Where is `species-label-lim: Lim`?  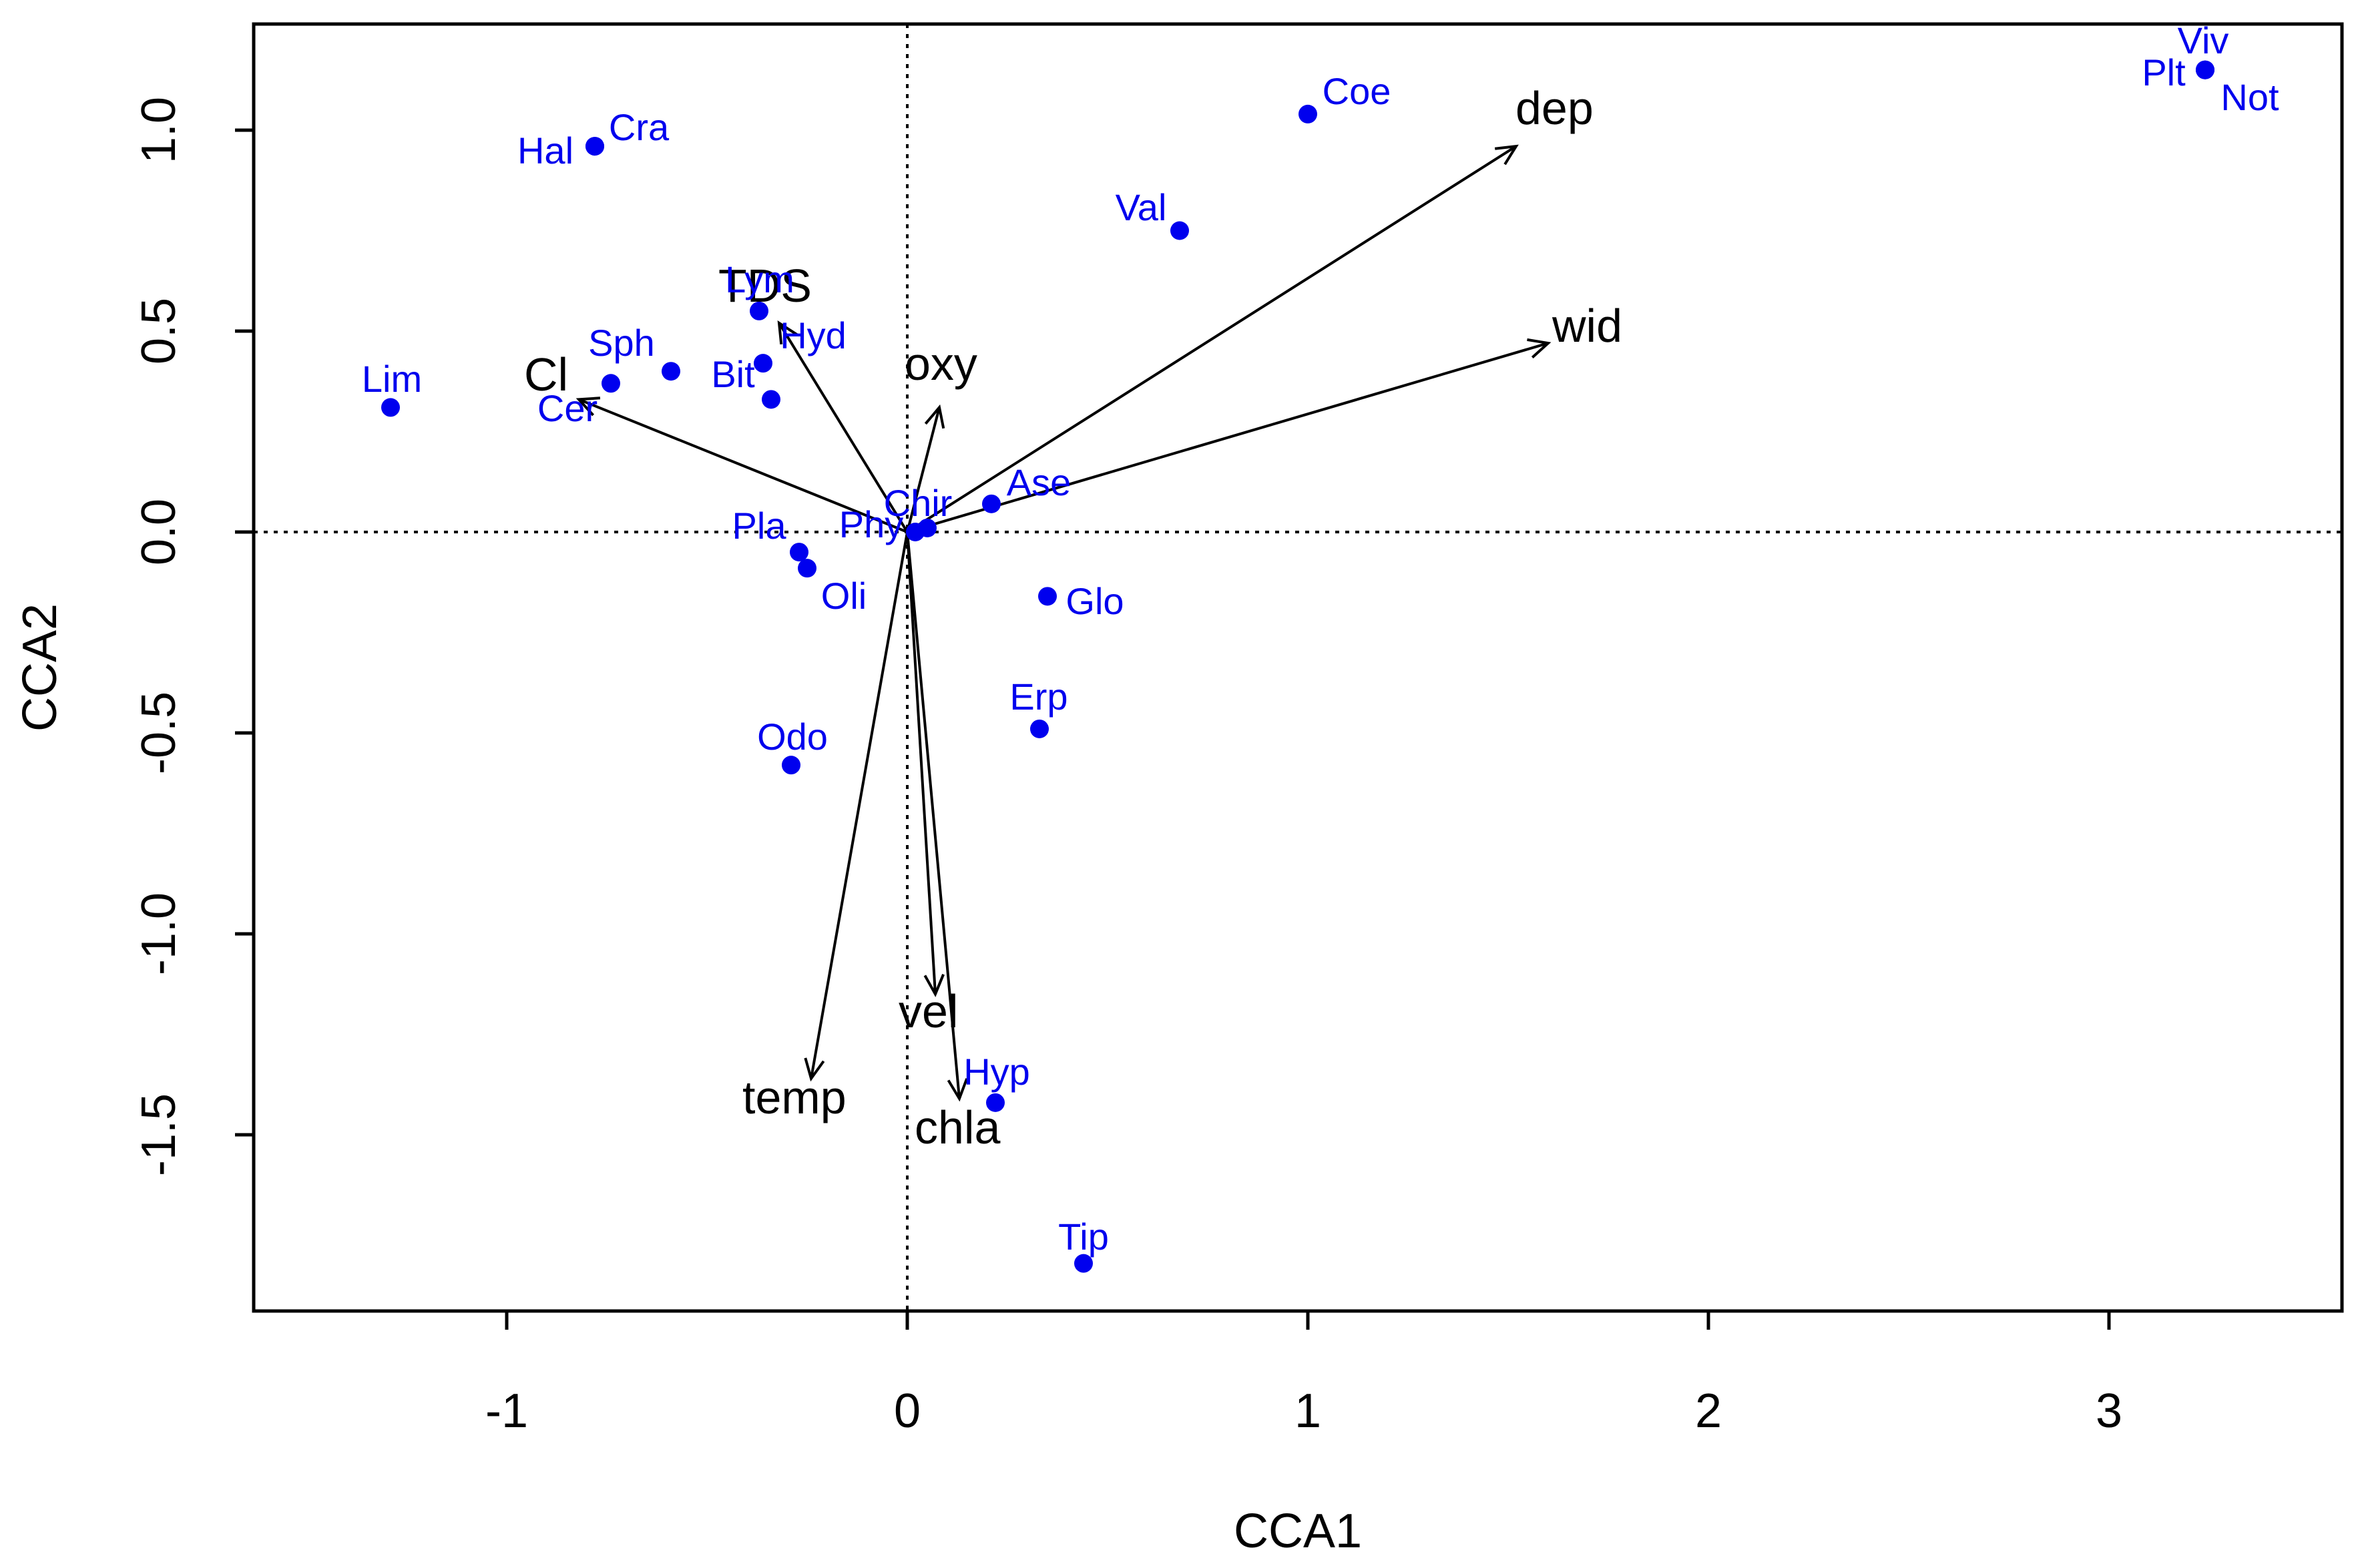
species-label-lim: Lim is located at coordinates (392, 379).